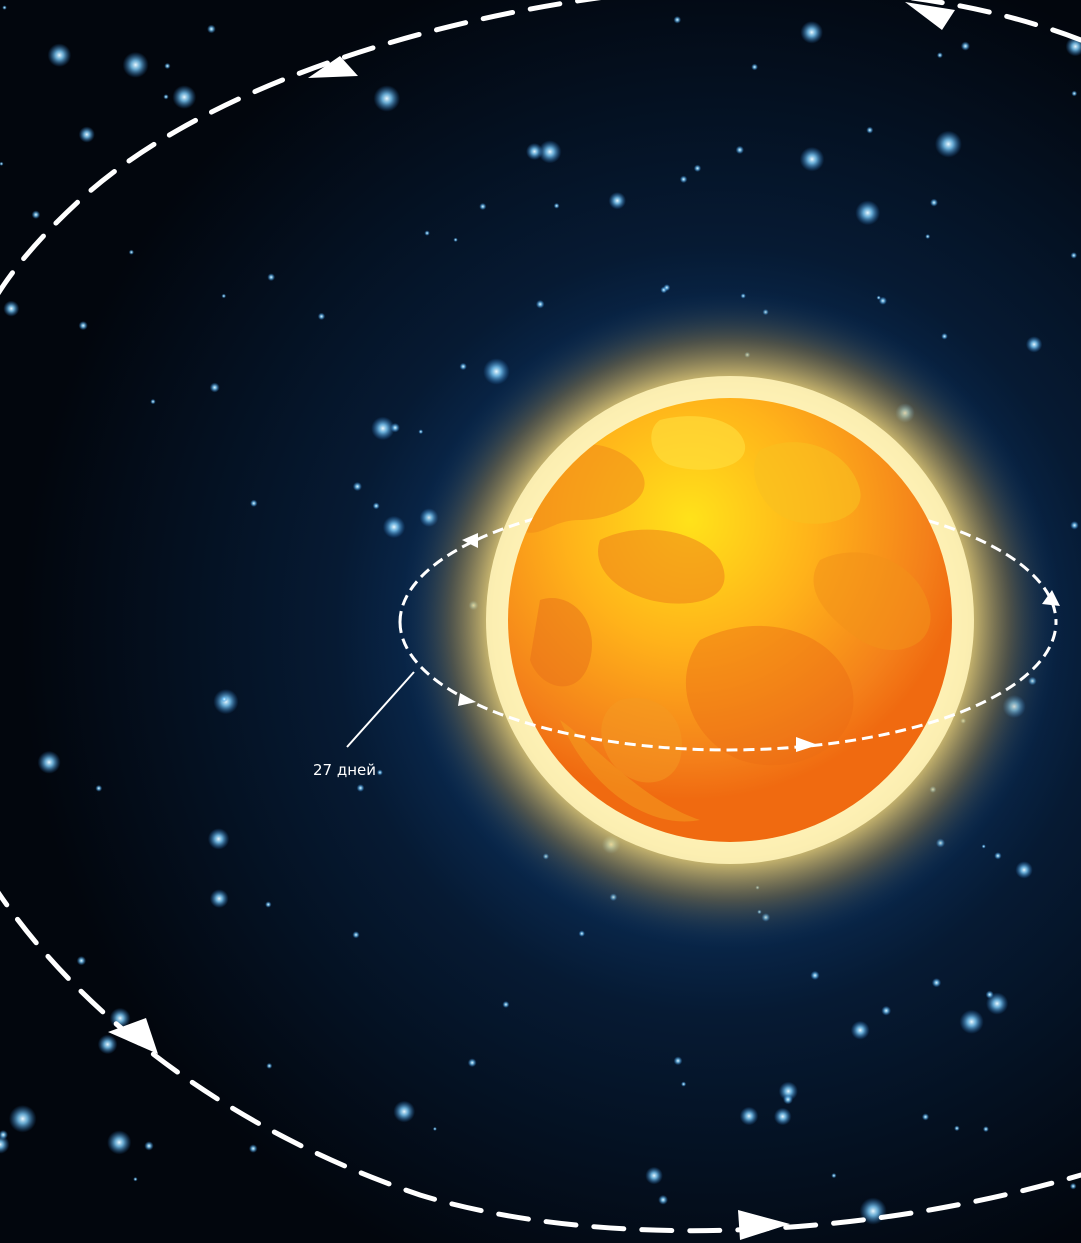  Describe the element at coordinates (333, 67) in the screenshot. I see `outer-orbit-arrow-top-left` at that location.